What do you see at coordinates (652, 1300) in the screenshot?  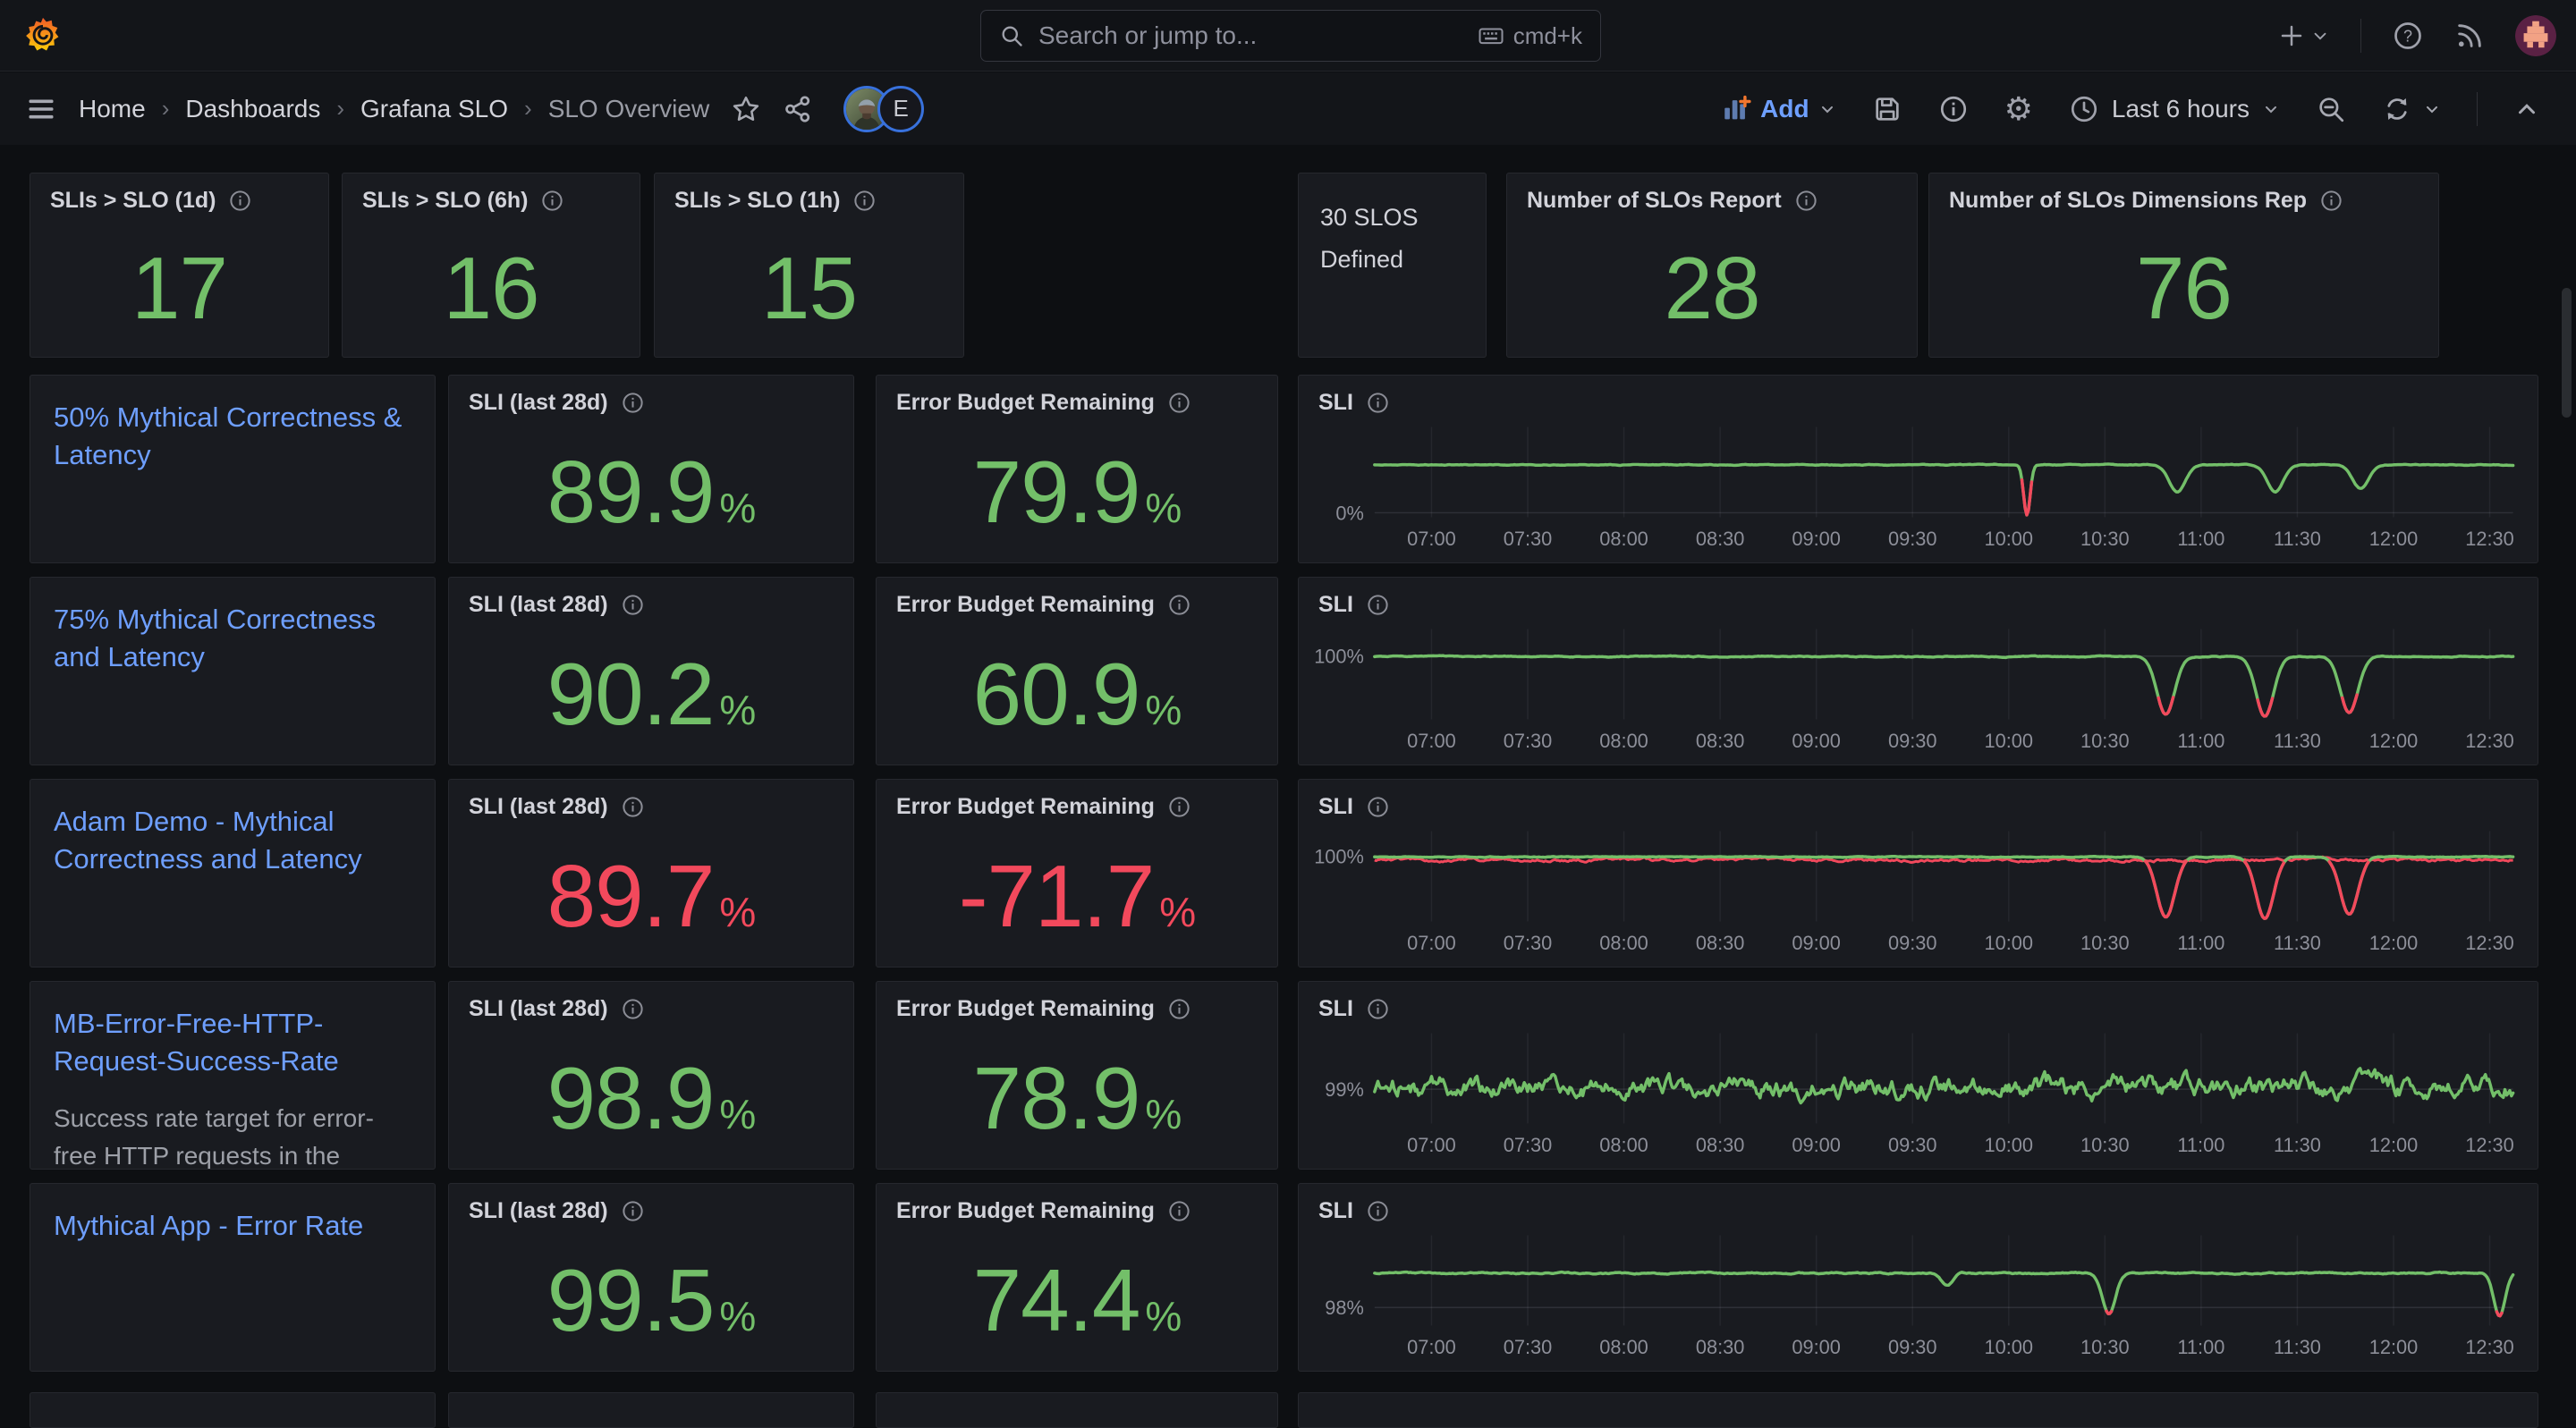 I see `sli-value: 99.5%` at bounding box center [652, 1300].